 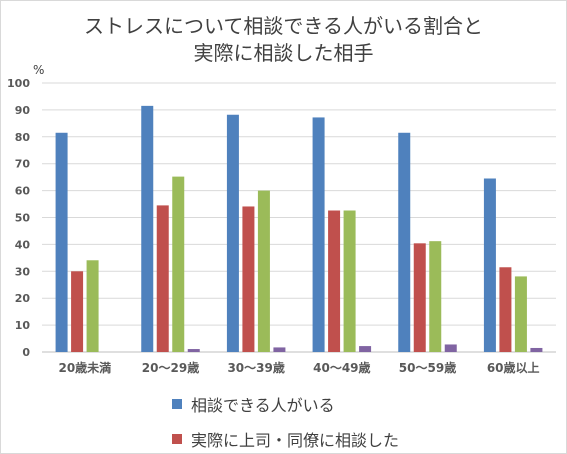 I want to click on legend-item: 実際に上司・同僚に相談した, so click(x=285, y=439).